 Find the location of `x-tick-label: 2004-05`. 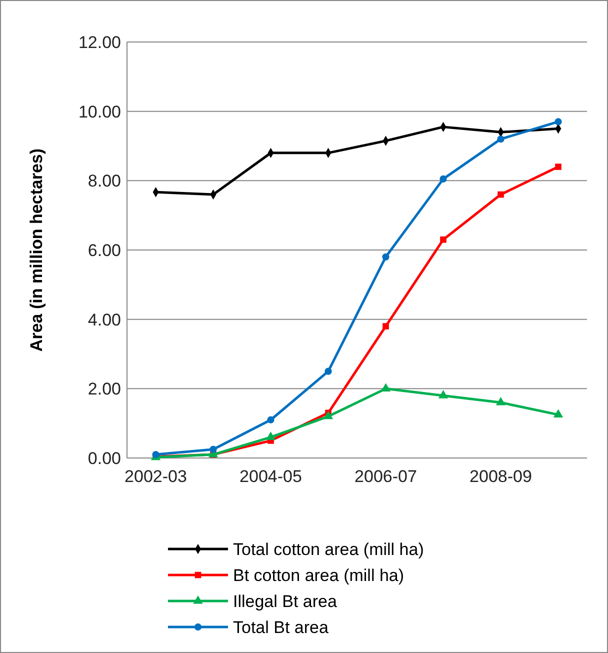

x-tick-label: 2004-05 is located at coordinates (271, 476).